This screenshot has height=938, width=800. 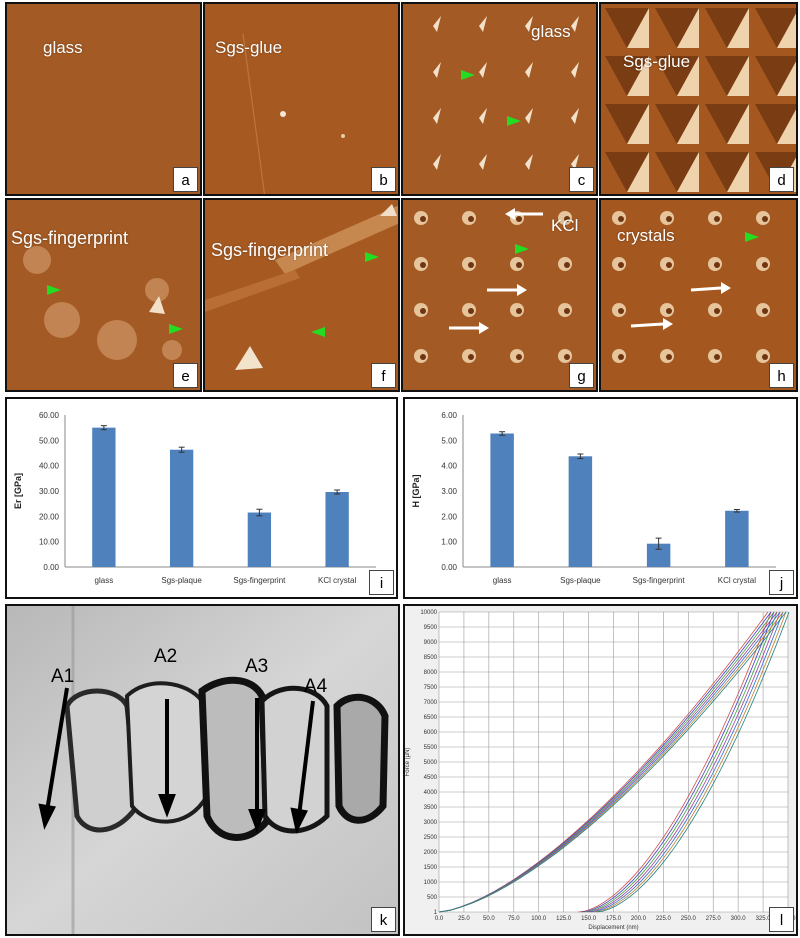 I want to click on y-tick-label: 5500, so click(x=431, y=748).